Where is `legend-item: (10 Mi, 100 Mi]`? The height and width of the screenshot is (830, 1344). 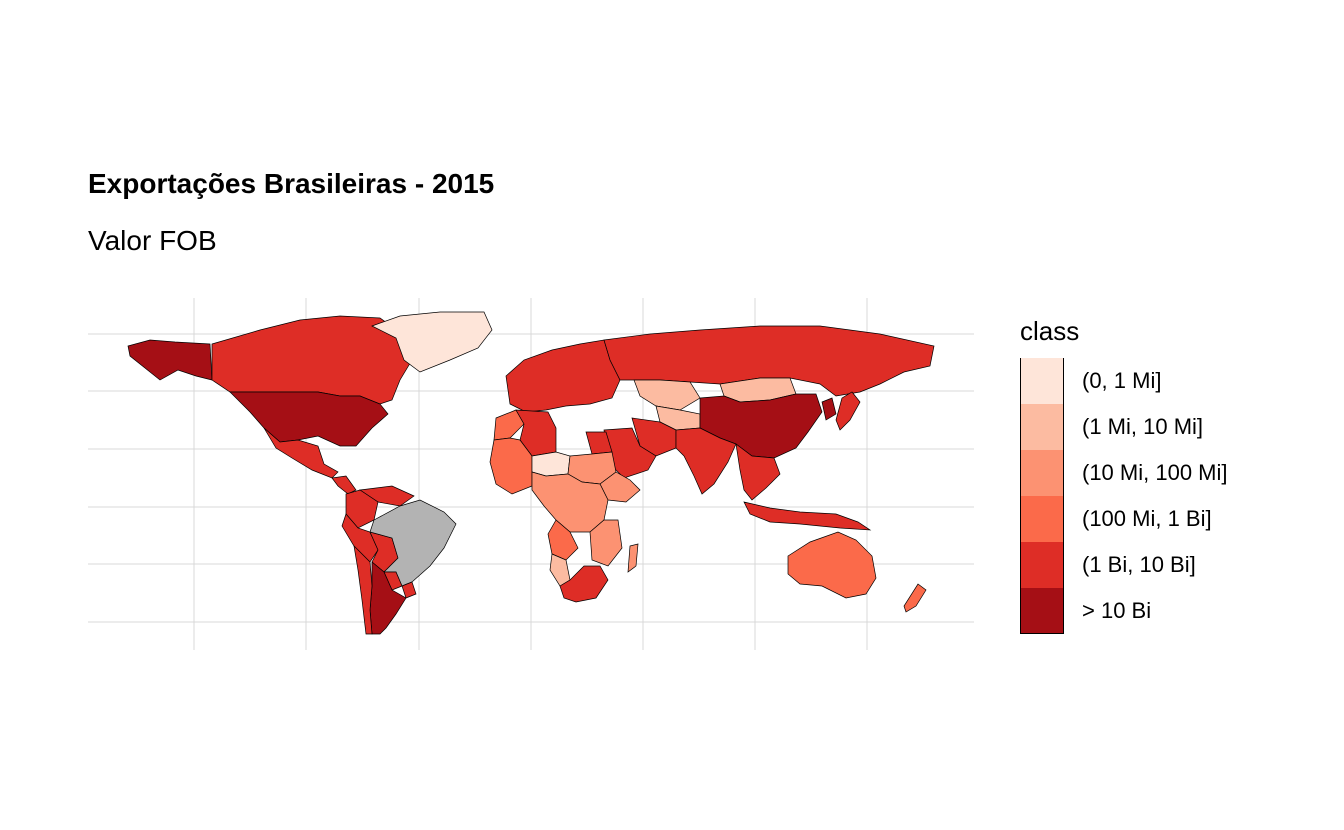 legend-item: (10 Mi, 100 Mi] is located at coordinates (1124, 473).